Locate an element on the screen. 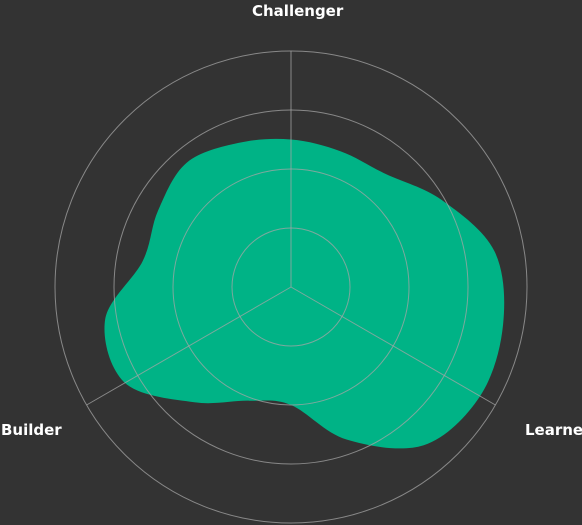 The width and height of the screenshot is (582, 525). axis-label-builder: Builder is located at coordinates (31, 430).